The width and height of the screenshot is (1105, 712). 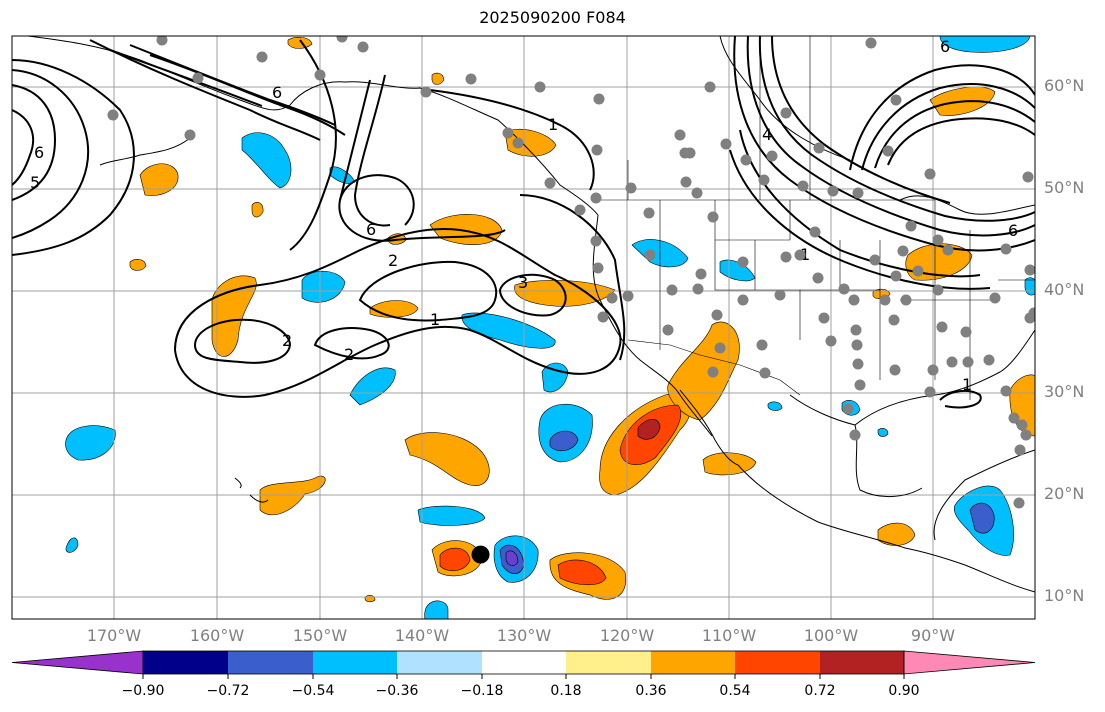 I want to click on lon-label: 110°W, so click(x=729, y=635).